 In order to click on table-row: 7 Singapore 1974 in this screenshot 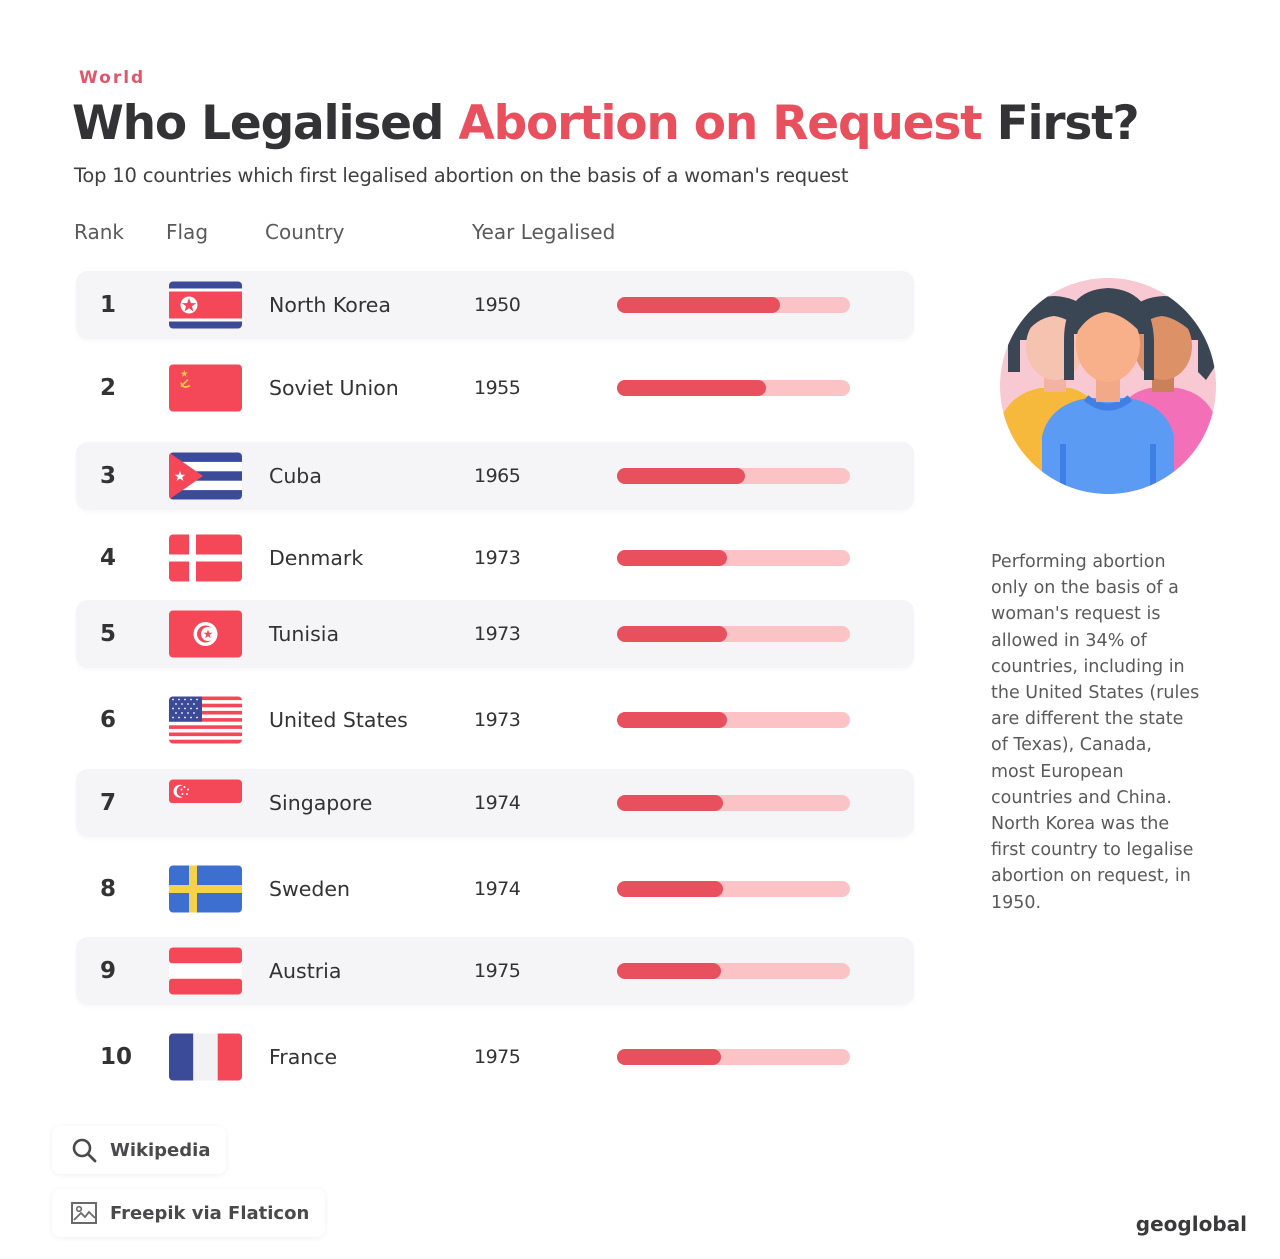, I will do `click(495, 803)`.